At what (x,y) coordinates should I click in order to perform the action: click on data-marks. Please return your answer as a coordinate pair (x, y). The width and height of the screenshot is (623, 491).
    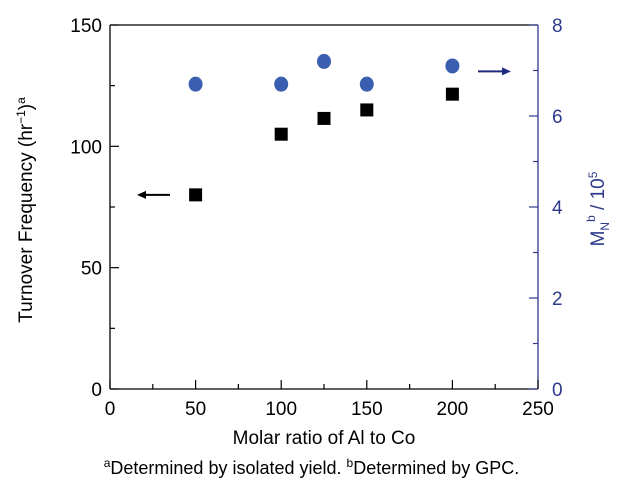
    Looking at the image, I should click on (324, 127).